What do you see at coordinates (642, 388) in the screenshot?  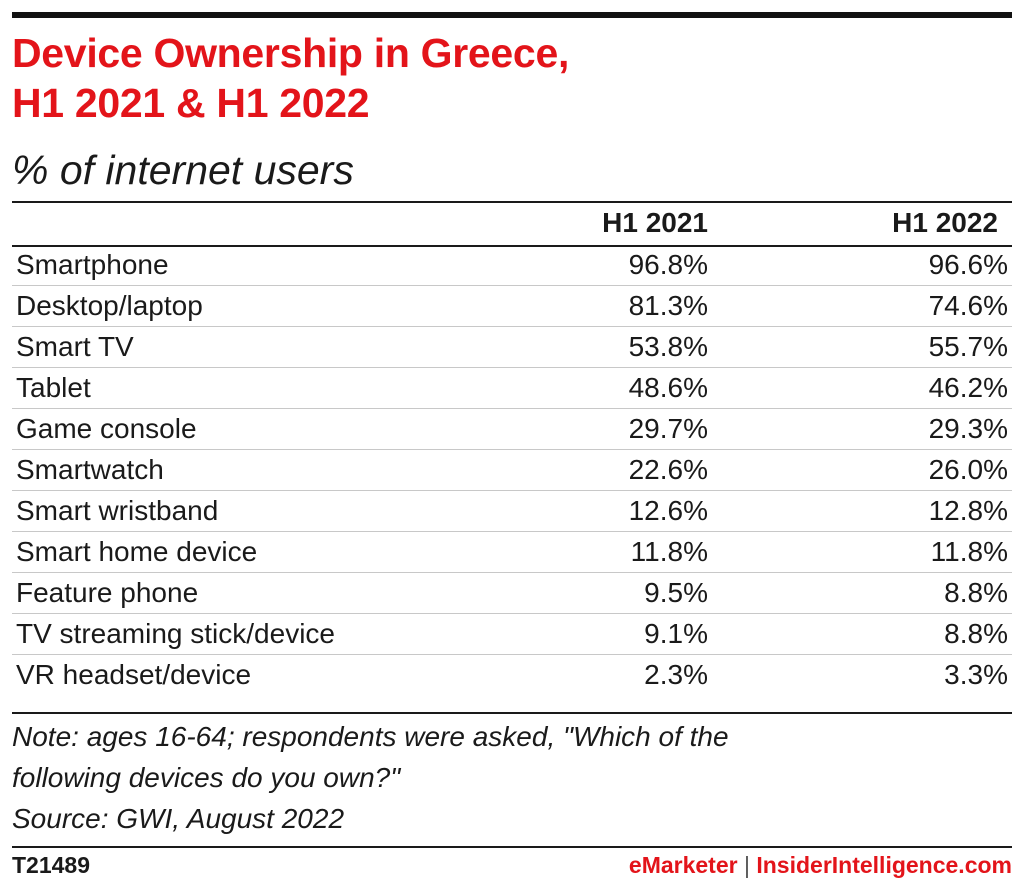 I see `value-h1-2021: 48.6%` at bounding box center [642, 388].